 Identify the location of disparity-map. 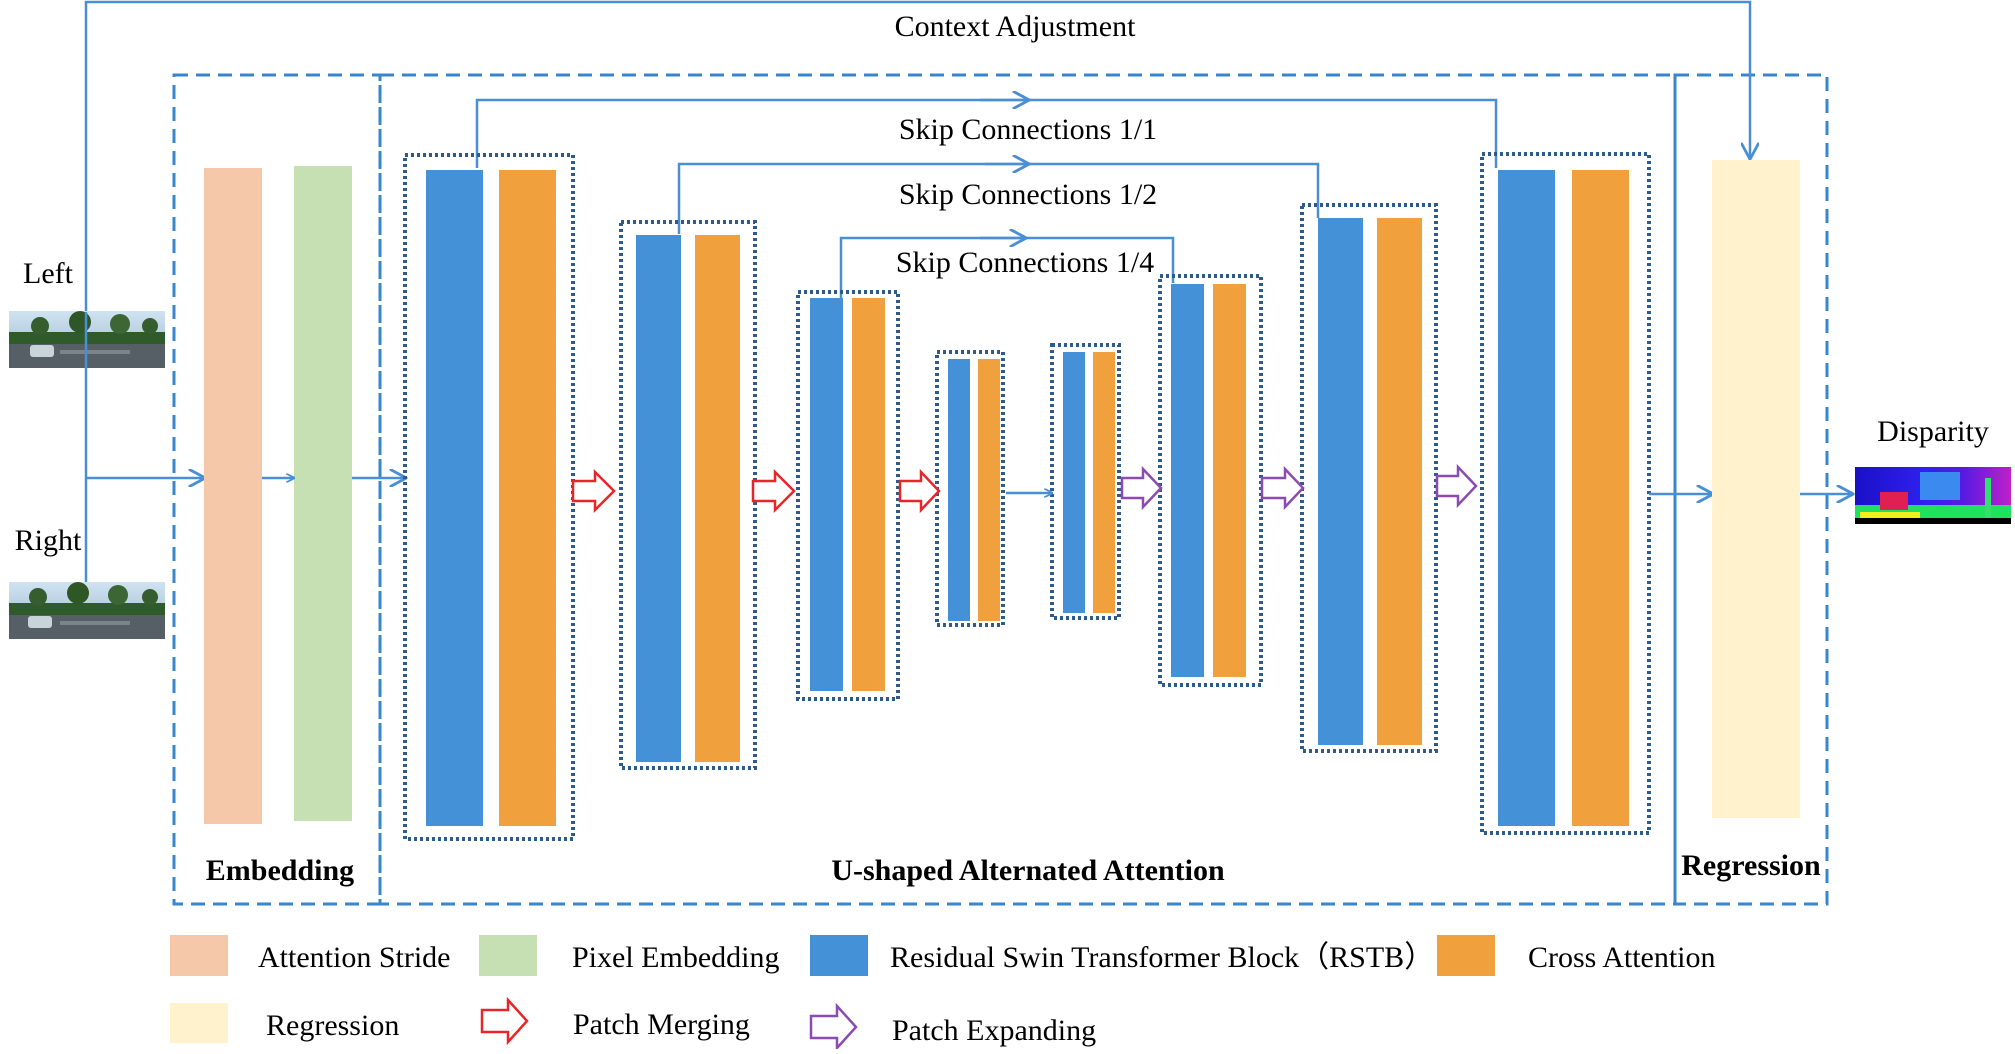
(1933, 495).